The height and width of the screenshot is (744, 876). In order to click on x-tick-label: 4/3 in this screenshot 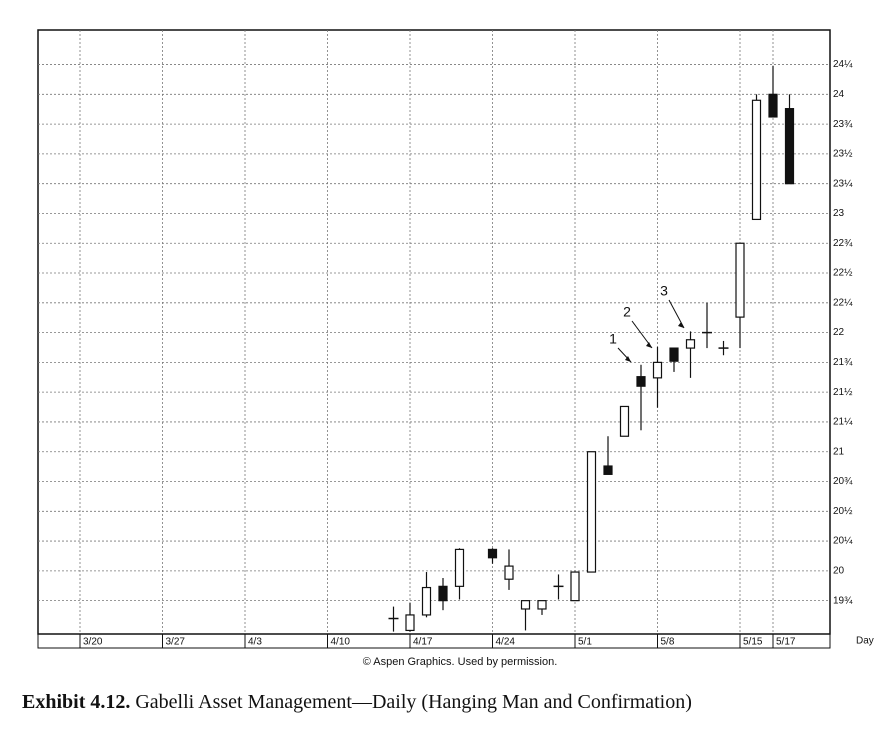, I will do `click(255, 642)`.